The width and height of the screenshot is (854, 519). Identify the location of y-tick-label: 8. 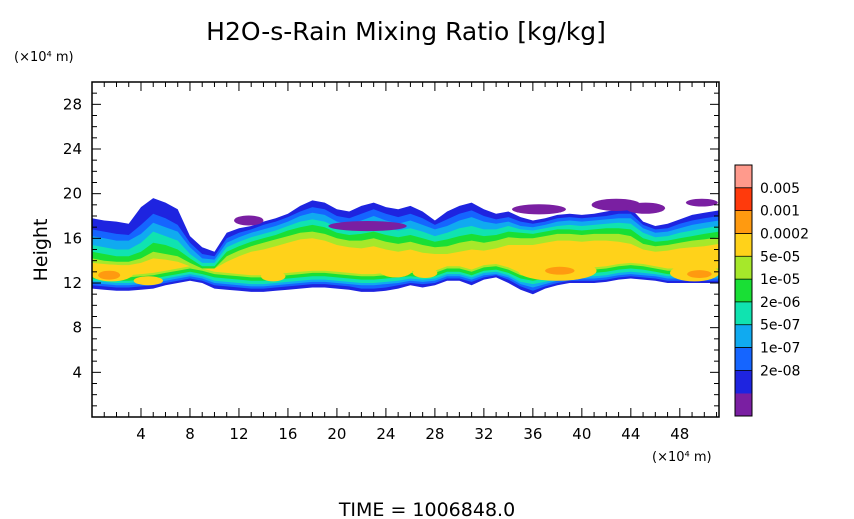
(77, 328).